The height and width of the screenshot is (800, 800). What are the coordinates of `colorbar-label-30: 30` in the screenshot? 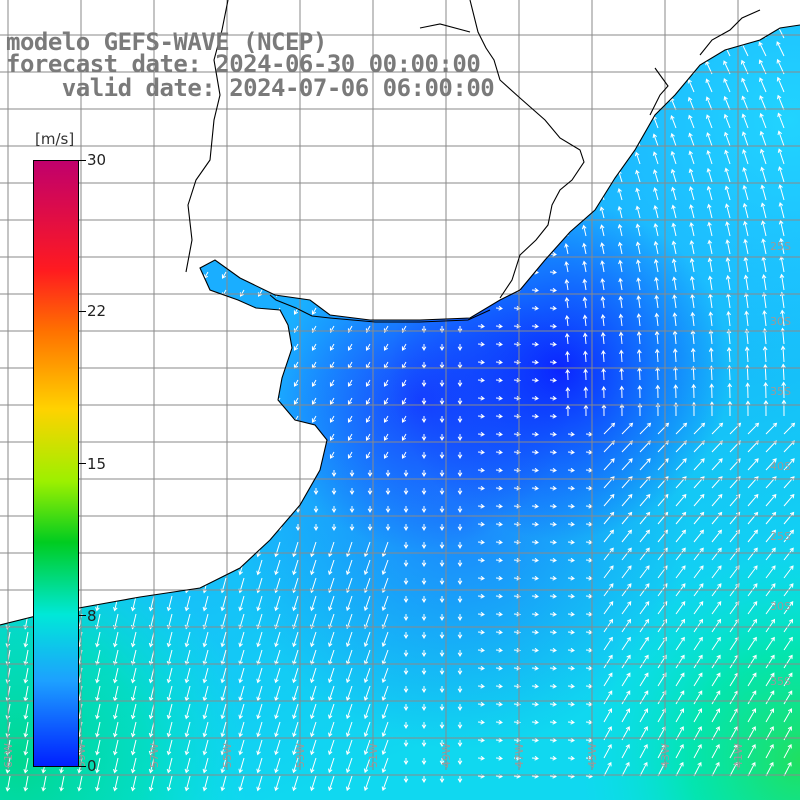 It's located at (97, 160).